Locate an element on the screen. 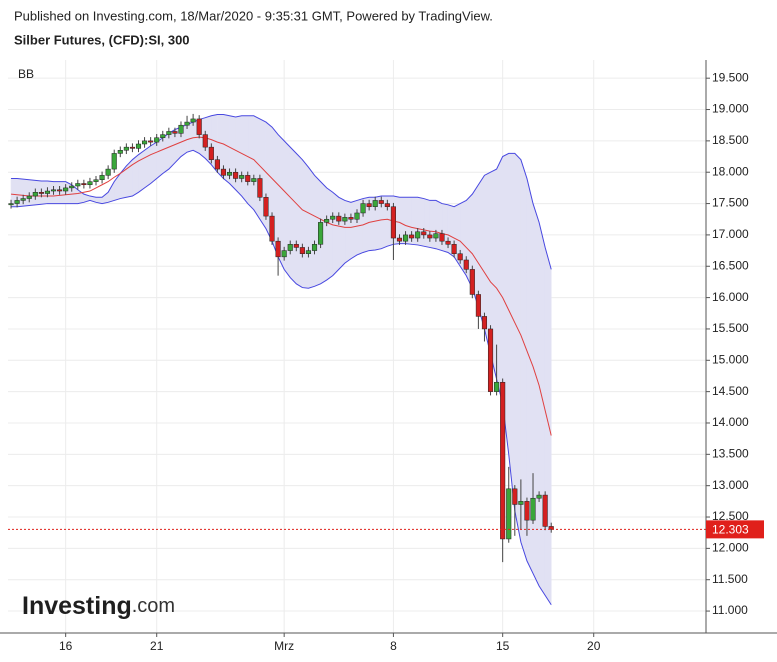  y-tick-label: 13.000 is located at coordinates (730, 485).